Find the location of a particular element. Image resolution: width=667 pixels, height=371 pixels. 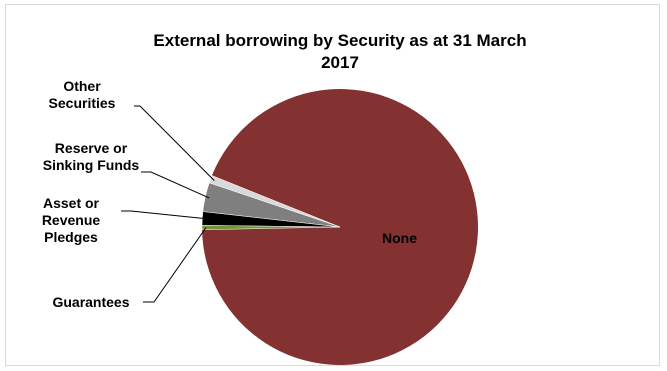

pie-slice-guarantees is located at coordinates (271, 228).